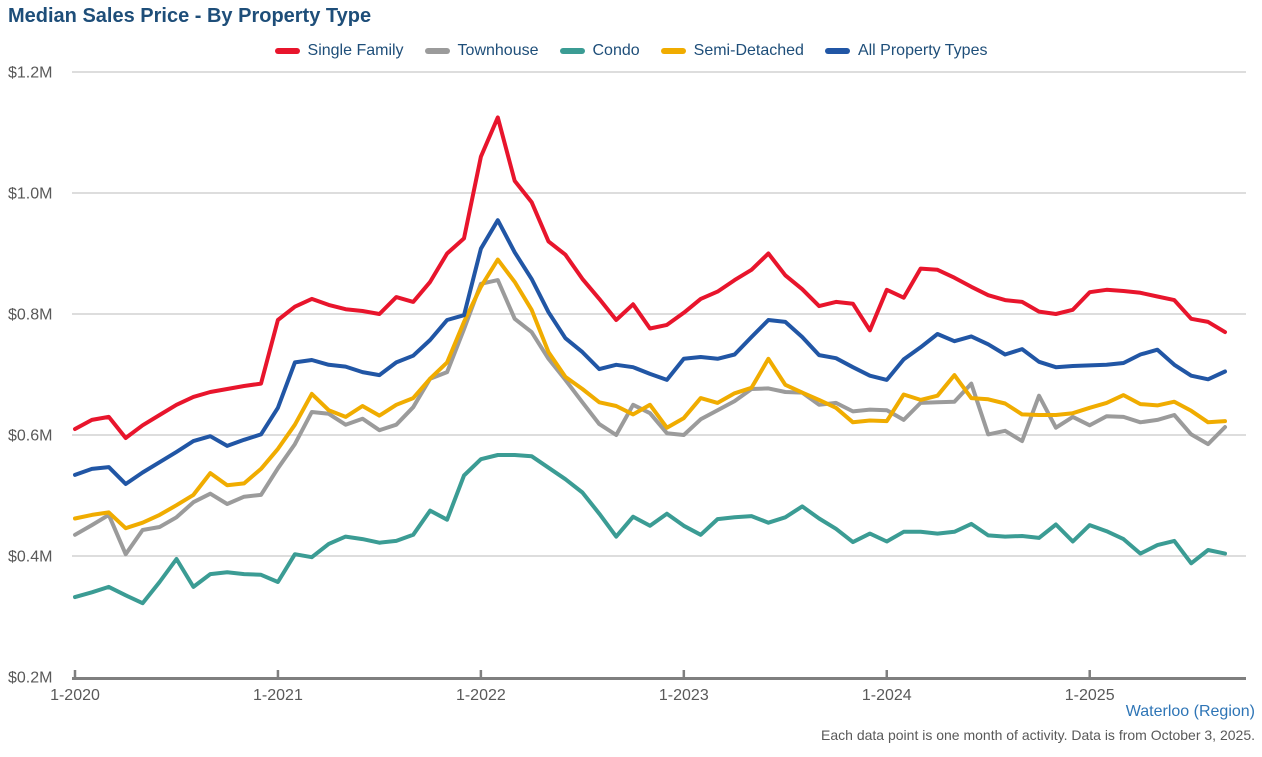  What do you see at coordinates (572, 51) in the screenshot?
I see `legend-swatch-condo` at bounding box center [572, 51].